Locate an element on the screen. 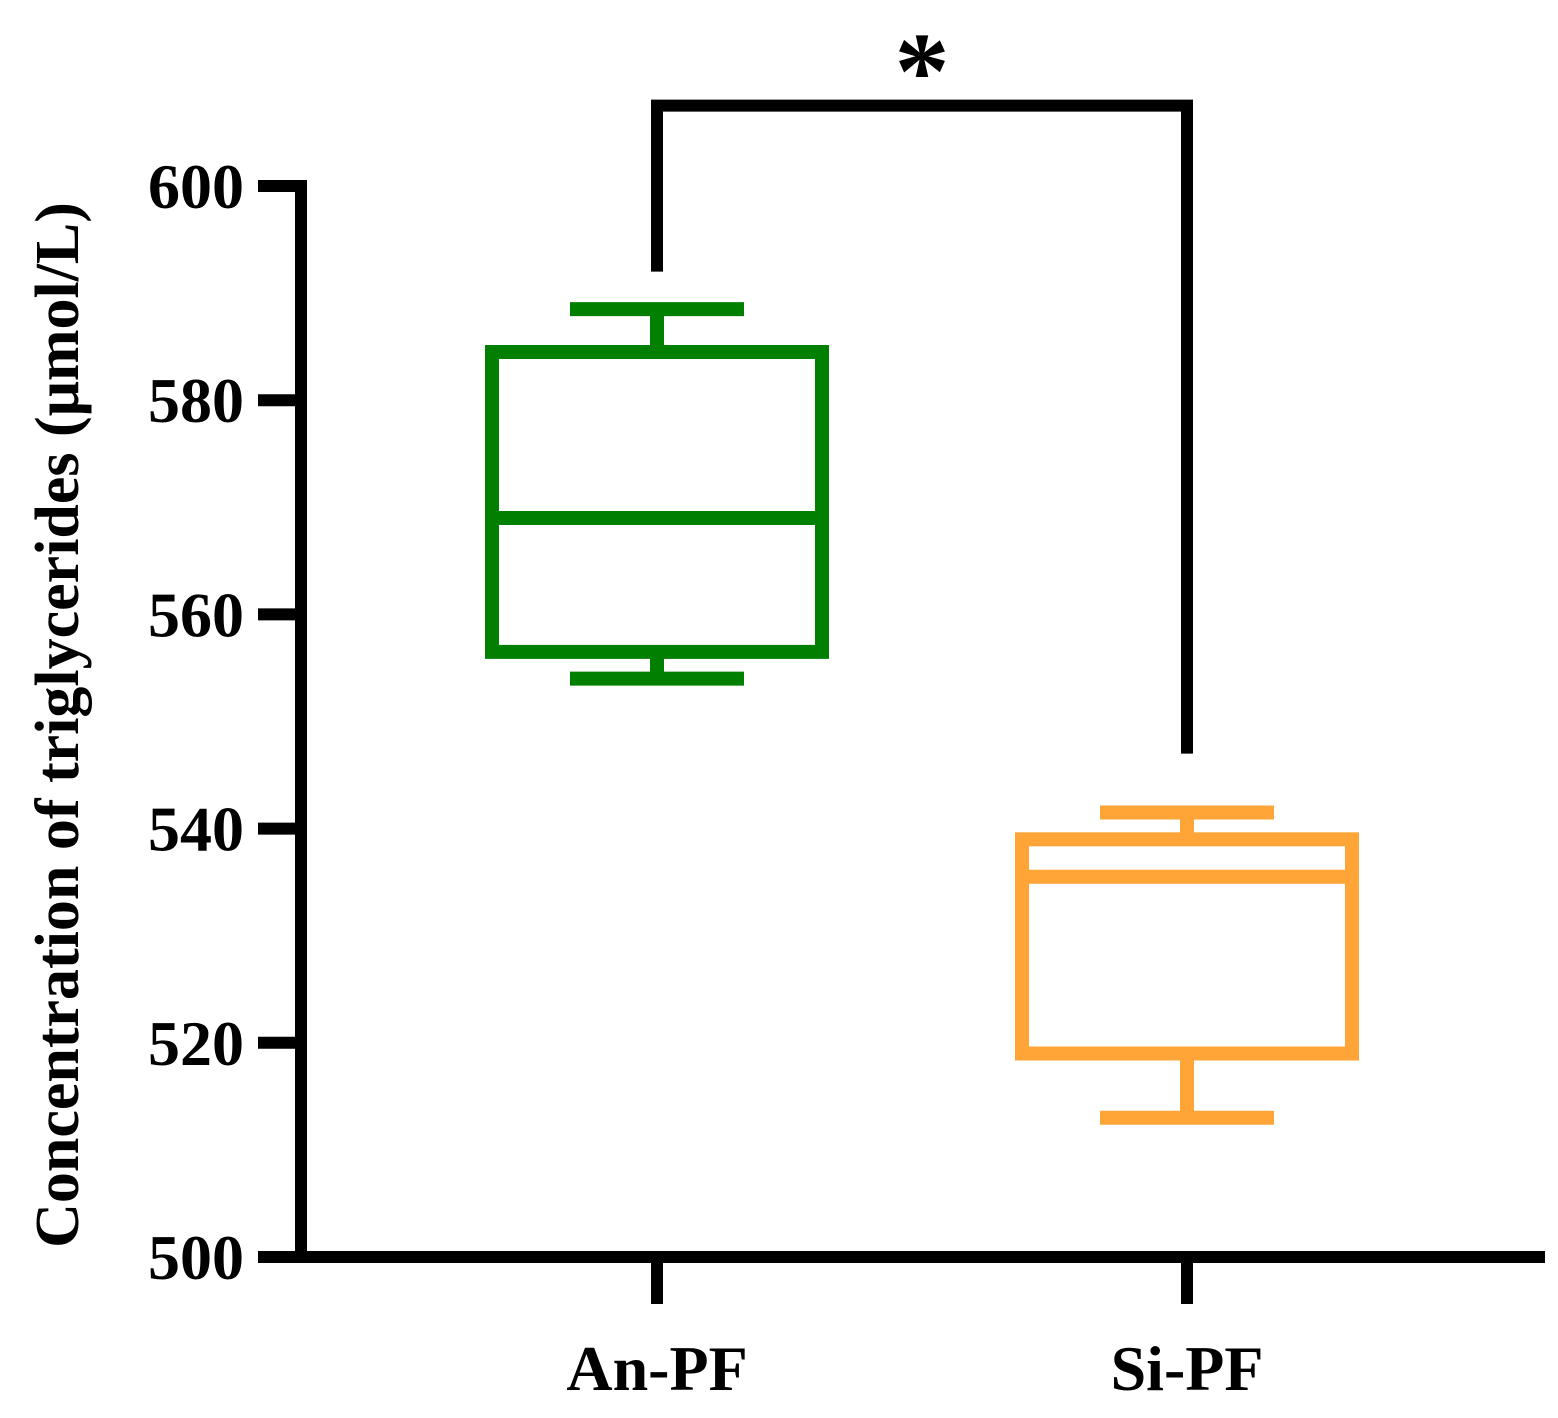 The height and width of the screenshot is (1418, 1558). significance-label: * is located at coordinates (922, 71).